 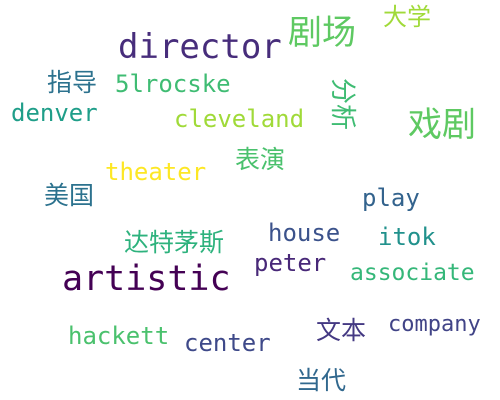 What do you see at coordinates (260, 159) in the screenshot?
I see `word-biaoyan: 表演` at bounding box center [260, 159].